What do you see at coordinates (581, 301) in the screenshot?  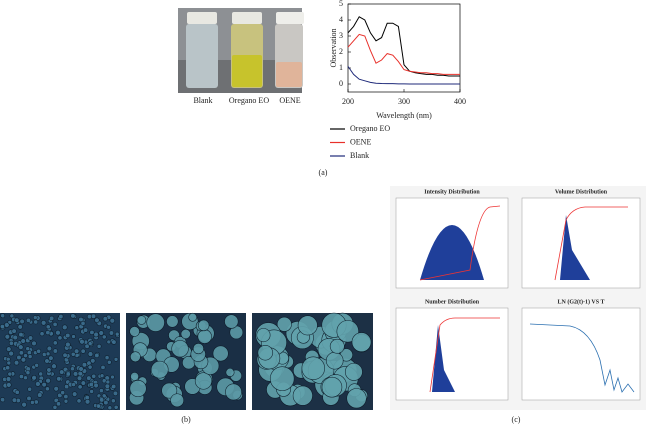 I see `dls-title: LN (G2(t)-1) VS T` at bounding box center [581, 301].